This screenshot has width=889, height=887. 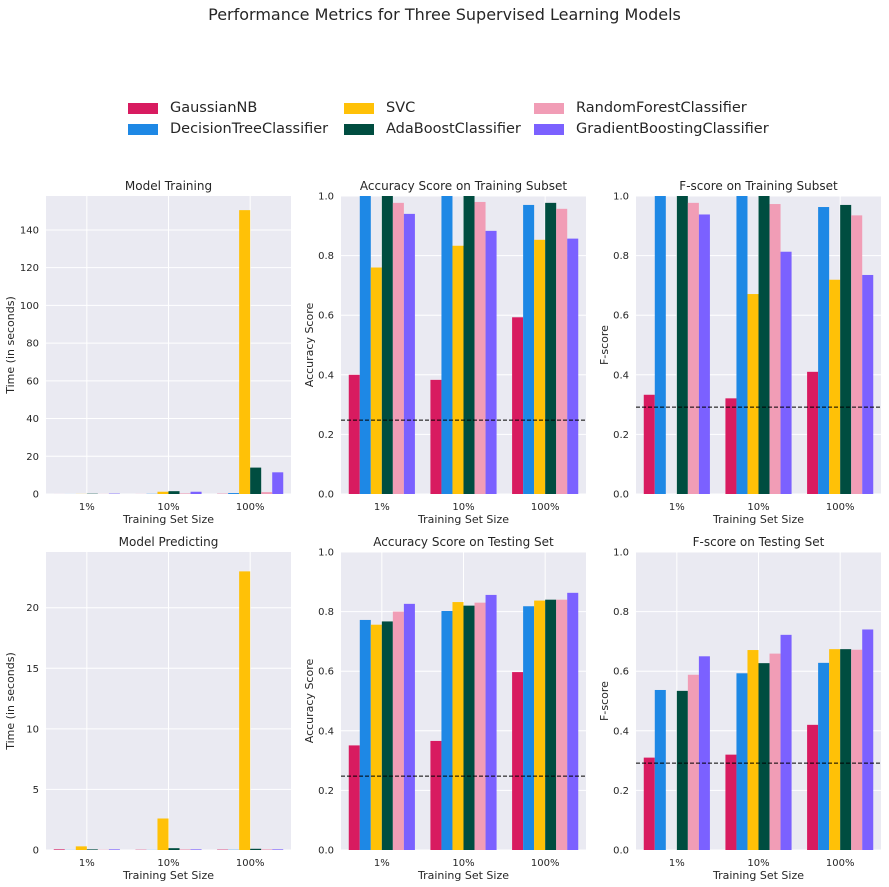 What do you see at coordinates (32, 381) in the screenshot?
I see `y-tick-label: 60` at bounding box center [32, 381].